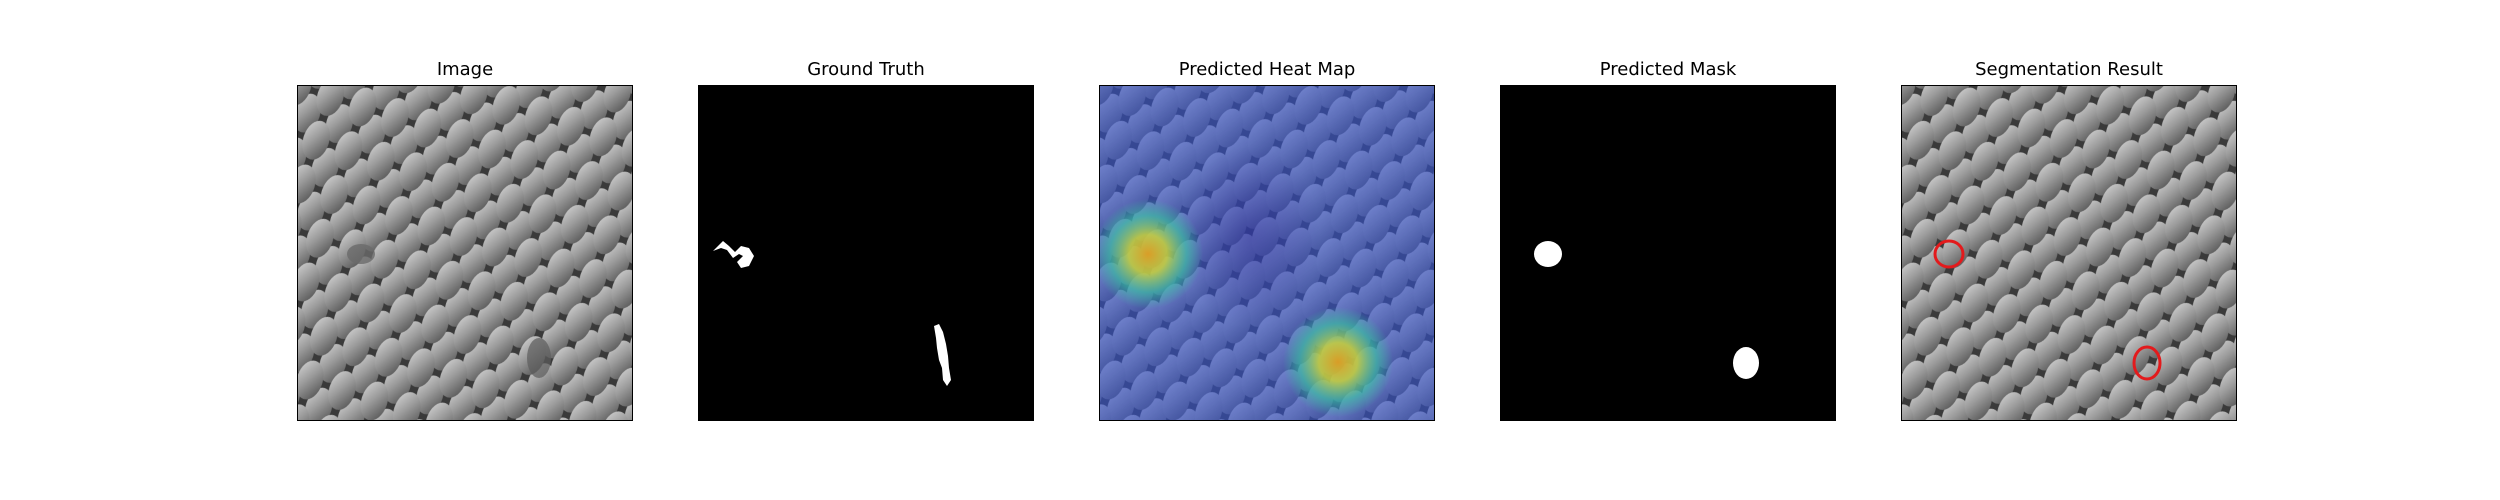 Image resolution: width=2500 pixels, height=500 pixels. I want to click on segmentation-panel: Segmentation Result, so click(2069, 250).